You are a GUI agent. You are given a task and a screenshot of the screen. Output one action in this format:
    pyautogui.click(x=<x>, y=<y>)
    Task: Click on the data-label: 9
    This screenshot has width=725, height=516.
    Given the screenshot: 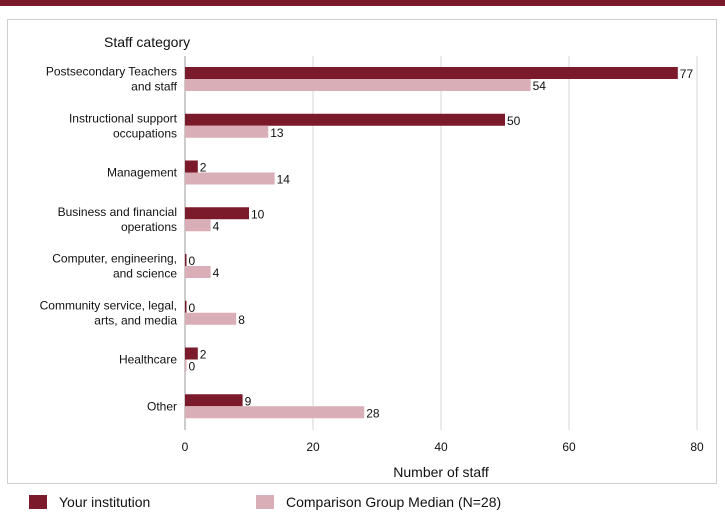 What is the action you would take?
    pyautogui.click(x=248, y=401)
    